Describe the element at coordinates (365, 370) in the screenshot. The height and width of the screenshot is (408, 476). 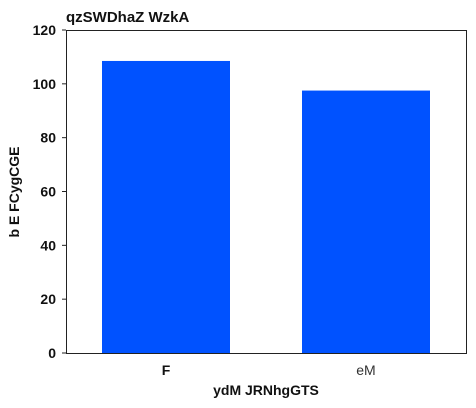
I see `x-tick-label: eM` at that location.